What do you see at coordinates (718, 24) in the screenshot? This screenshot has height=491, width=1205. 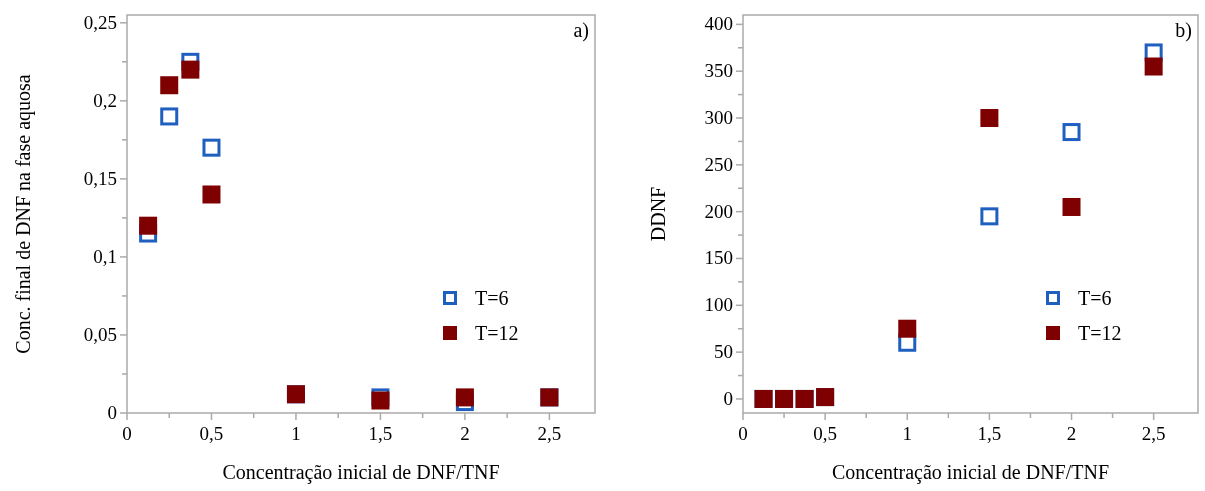 I see `y-tick-label: 400` at bounding box center [718, 24].